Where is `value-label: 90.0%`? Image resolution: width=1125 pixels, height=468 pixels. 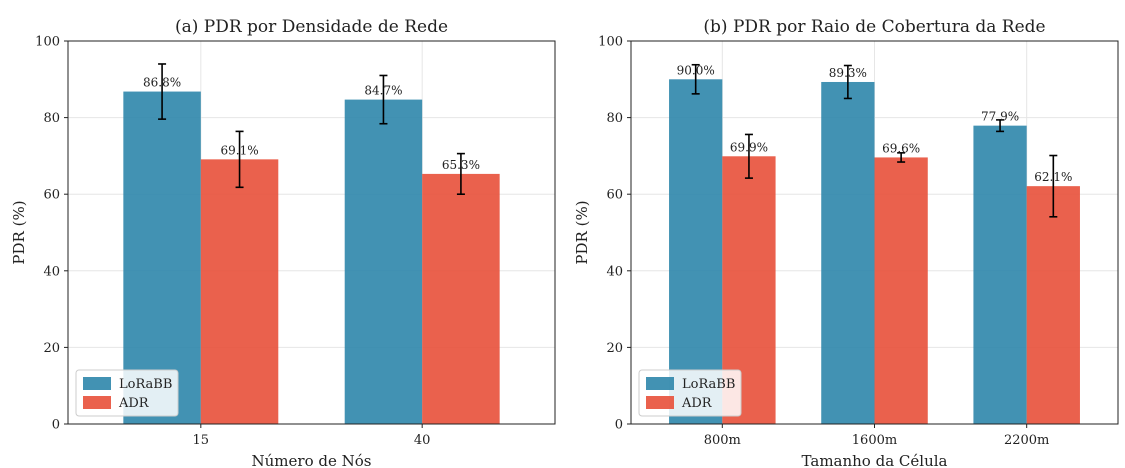 value-label: 90.0% is located at coordinates (696, 70).